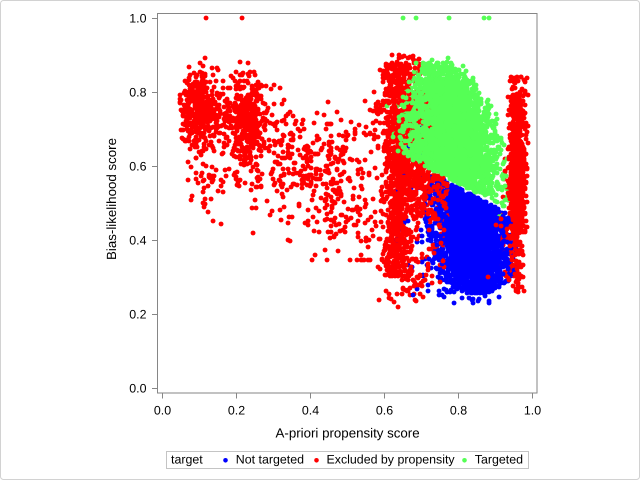  What do you see at coordinates (391, 459) in the screenshot?
I see `svg-text: Excluded by propensity` at bounding box center [391, 459].